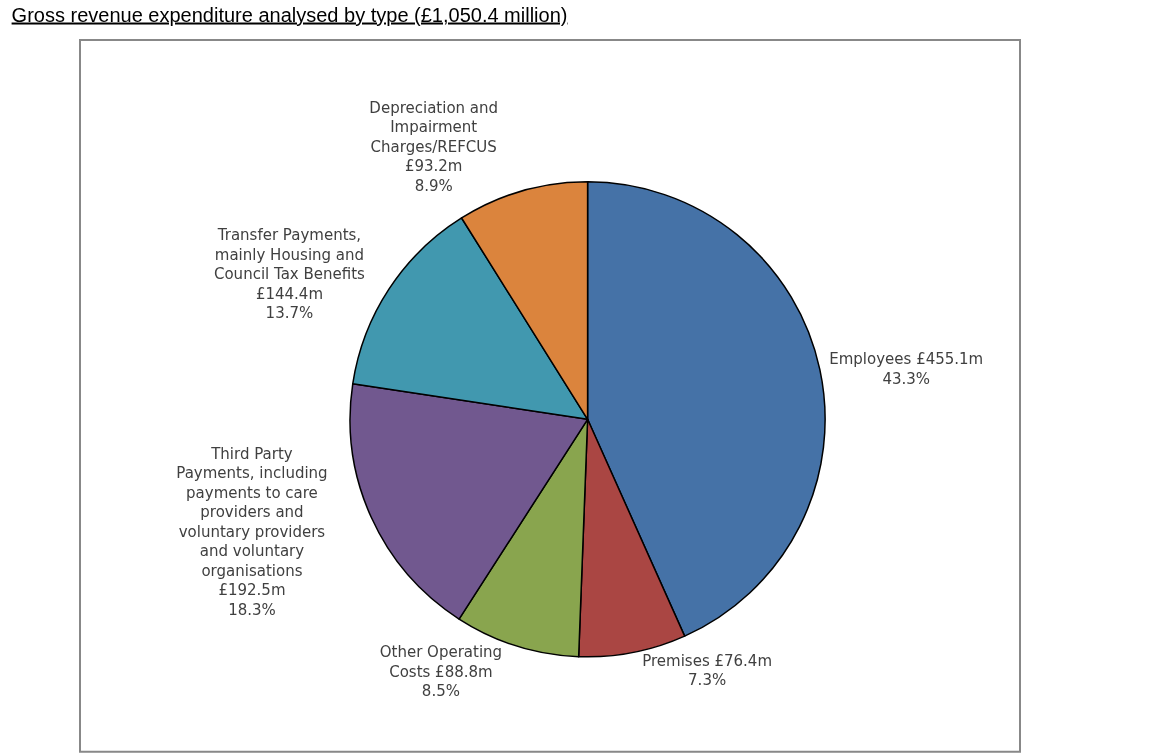  I want to click on slice-label: Premises £76.4m, so click(707, 660).